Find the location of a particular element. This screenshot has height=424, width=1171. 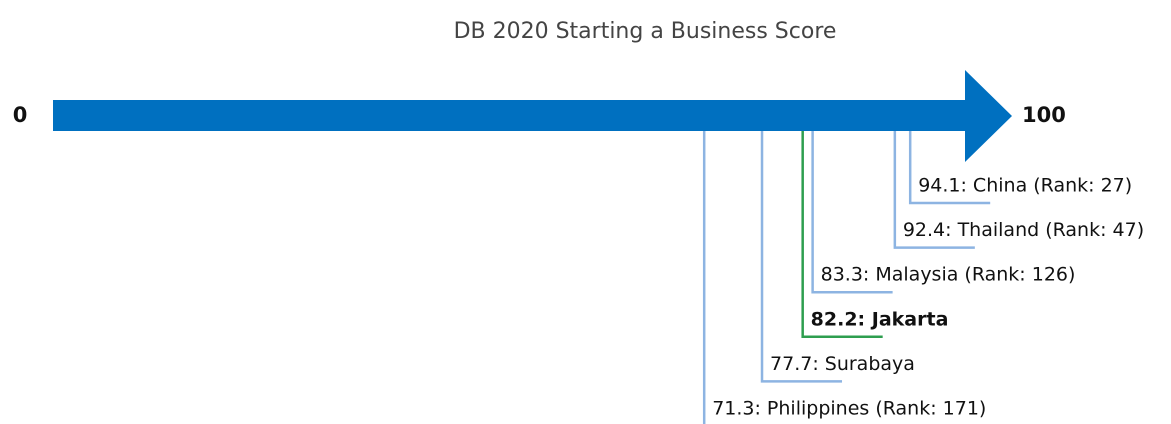

x-tick-label: 100 is located at coordinates (1044, 115).